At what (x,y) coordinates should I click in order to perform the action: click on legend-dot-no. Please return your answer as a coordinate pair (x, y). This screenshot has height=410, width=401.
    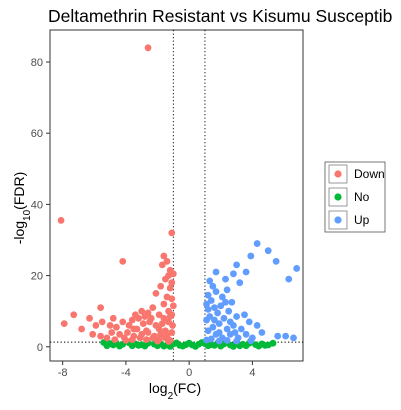
    Looking at the image, I should click on (338, 197).